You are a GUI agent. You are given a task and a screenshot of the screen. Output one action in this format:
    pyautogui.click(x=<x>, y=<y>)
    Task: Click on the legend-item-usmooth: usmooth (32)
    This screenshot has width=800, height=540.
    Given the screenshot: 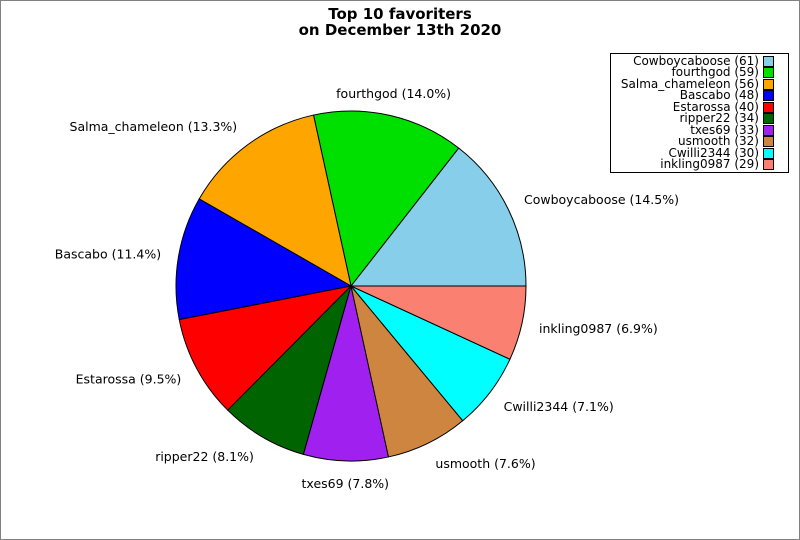 What is the action you would take?
    pyautogui.click(x=699, y=141)
    